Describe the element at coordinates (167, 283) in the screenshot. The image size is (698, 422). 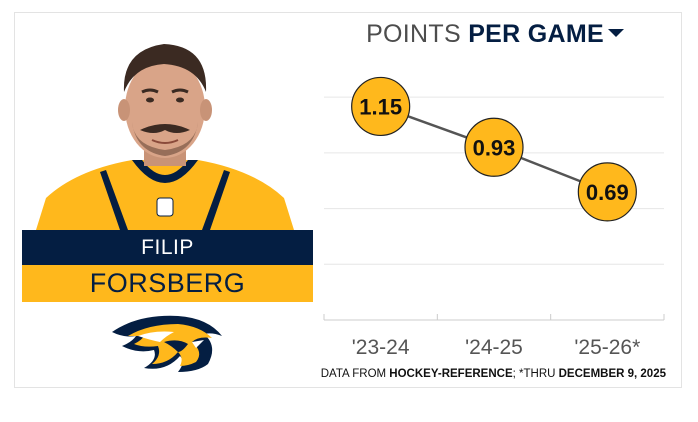
I see `player-last-name: FORSBERG` at that location.